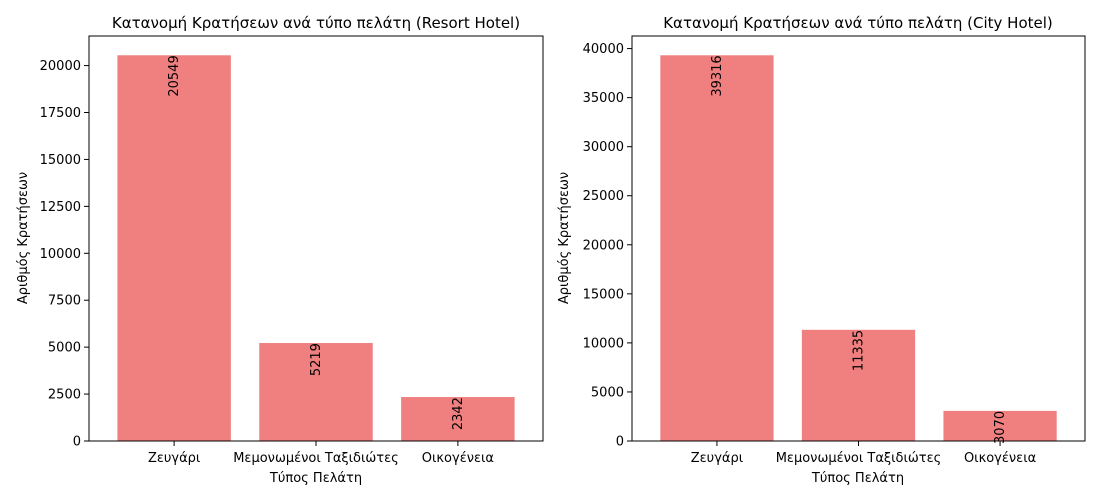  What do you see at coordinates (859, 350) in the screenshot?
I see `bar-value-label: 11335` at bounding box center [859, 350].